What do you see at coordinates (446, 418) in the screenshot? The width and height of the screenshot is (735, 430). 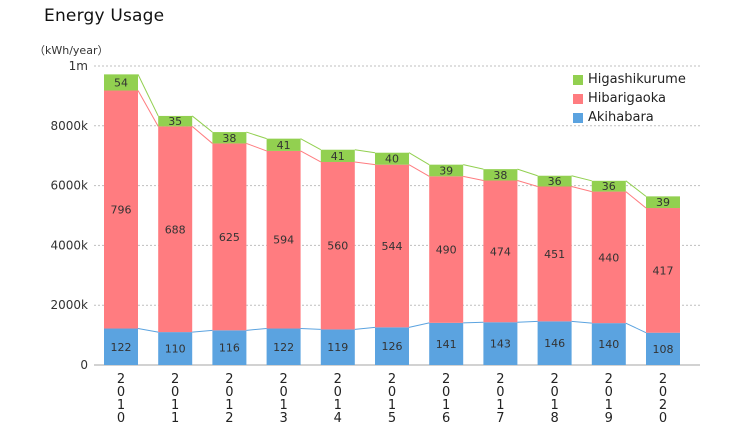 I see `x-tick-char: 6` at bounding box center [446, 418].